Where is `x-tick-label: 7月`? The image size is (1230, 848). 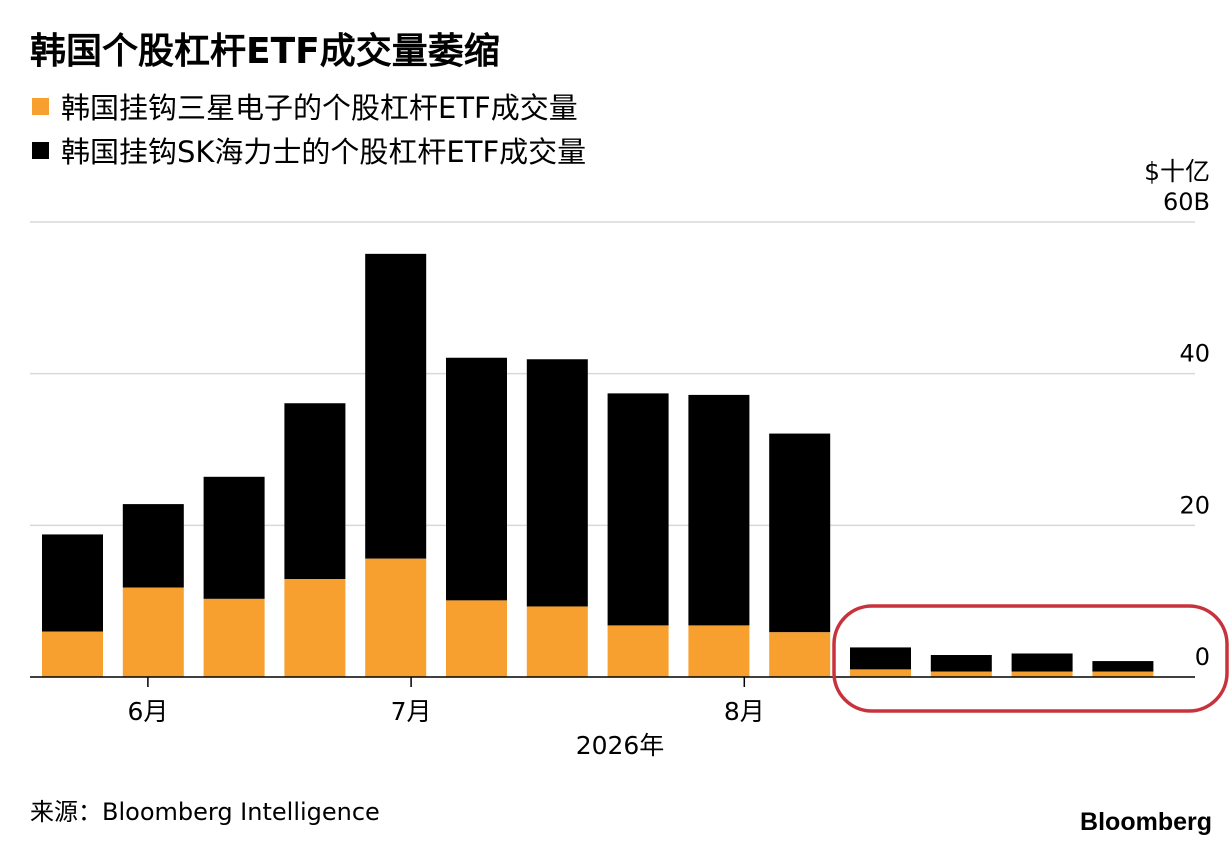
x-tick-label: 7月 is located at coordinates (411, 711).